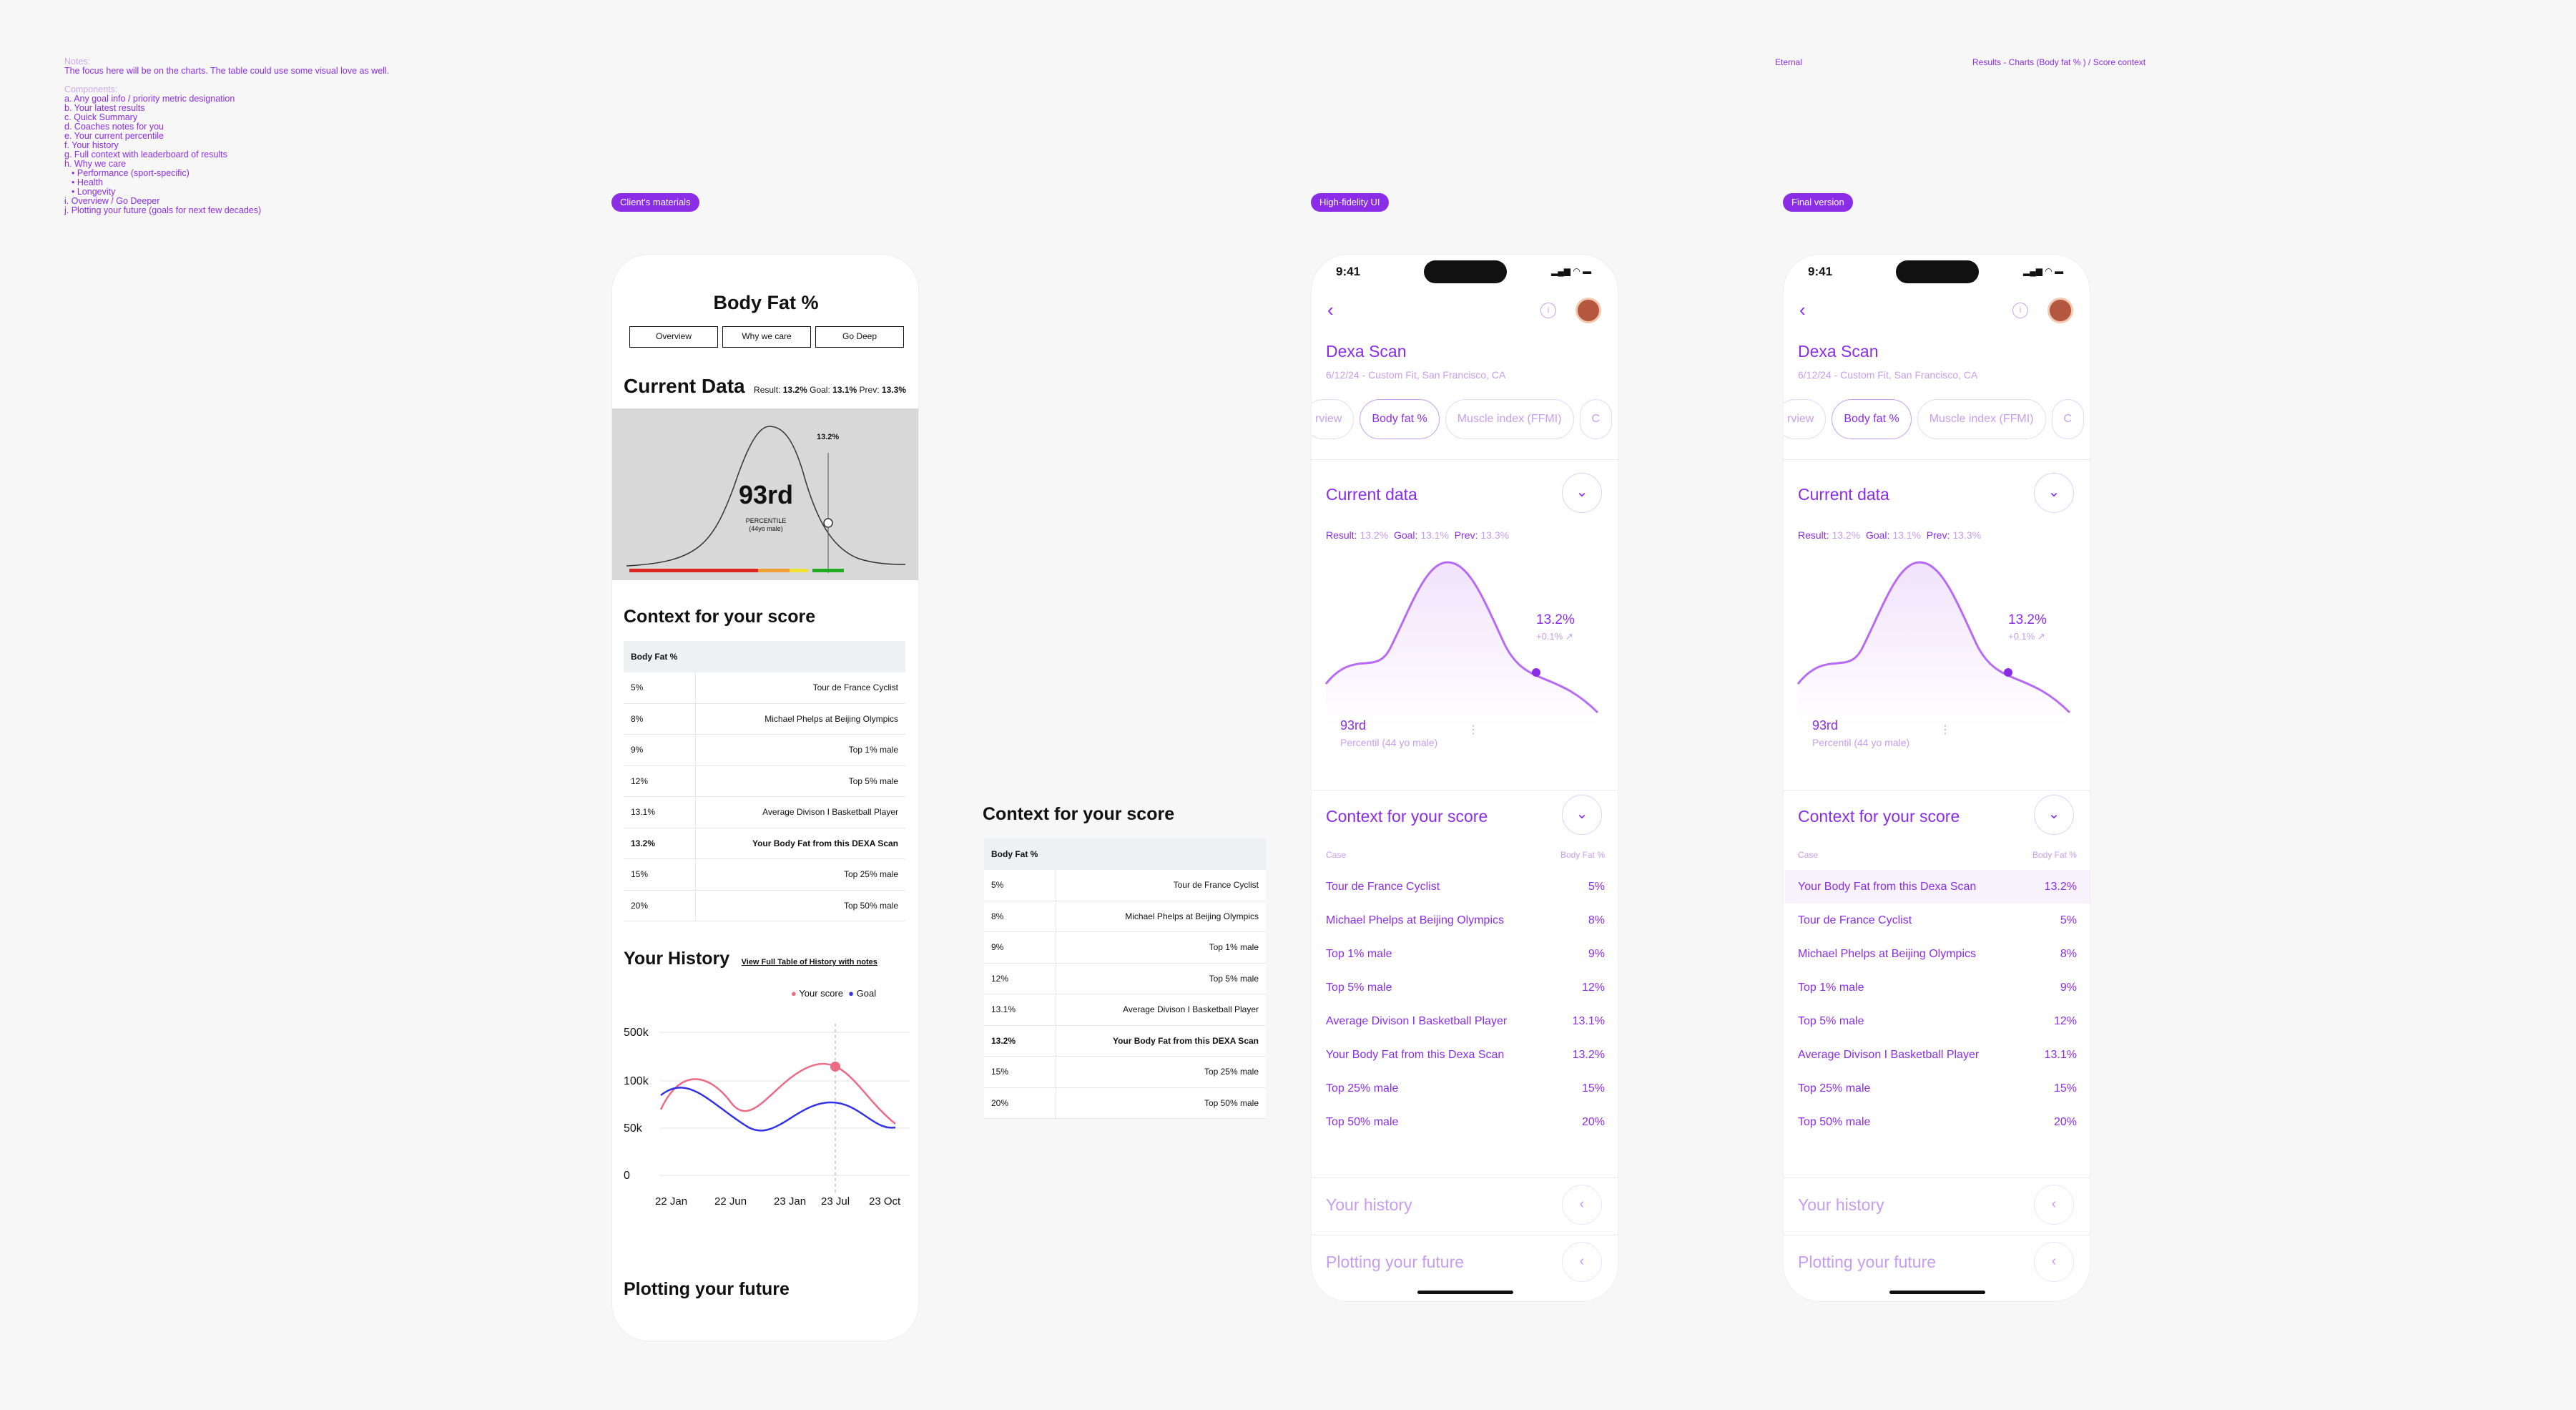 The image size is (2576, 1410). Describe the element at coordinates (114, 136) in the screenshot. I see `component-item: e. Your current percentile` at that location.